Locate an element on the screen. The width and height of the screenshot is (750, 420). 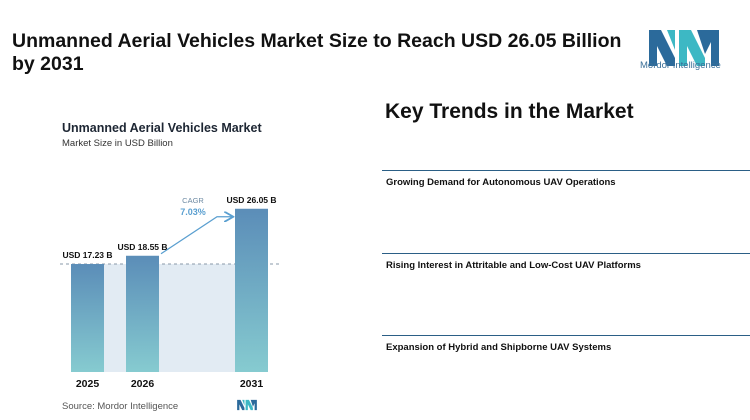
bar-2031 is located at coordinates (251, 290).